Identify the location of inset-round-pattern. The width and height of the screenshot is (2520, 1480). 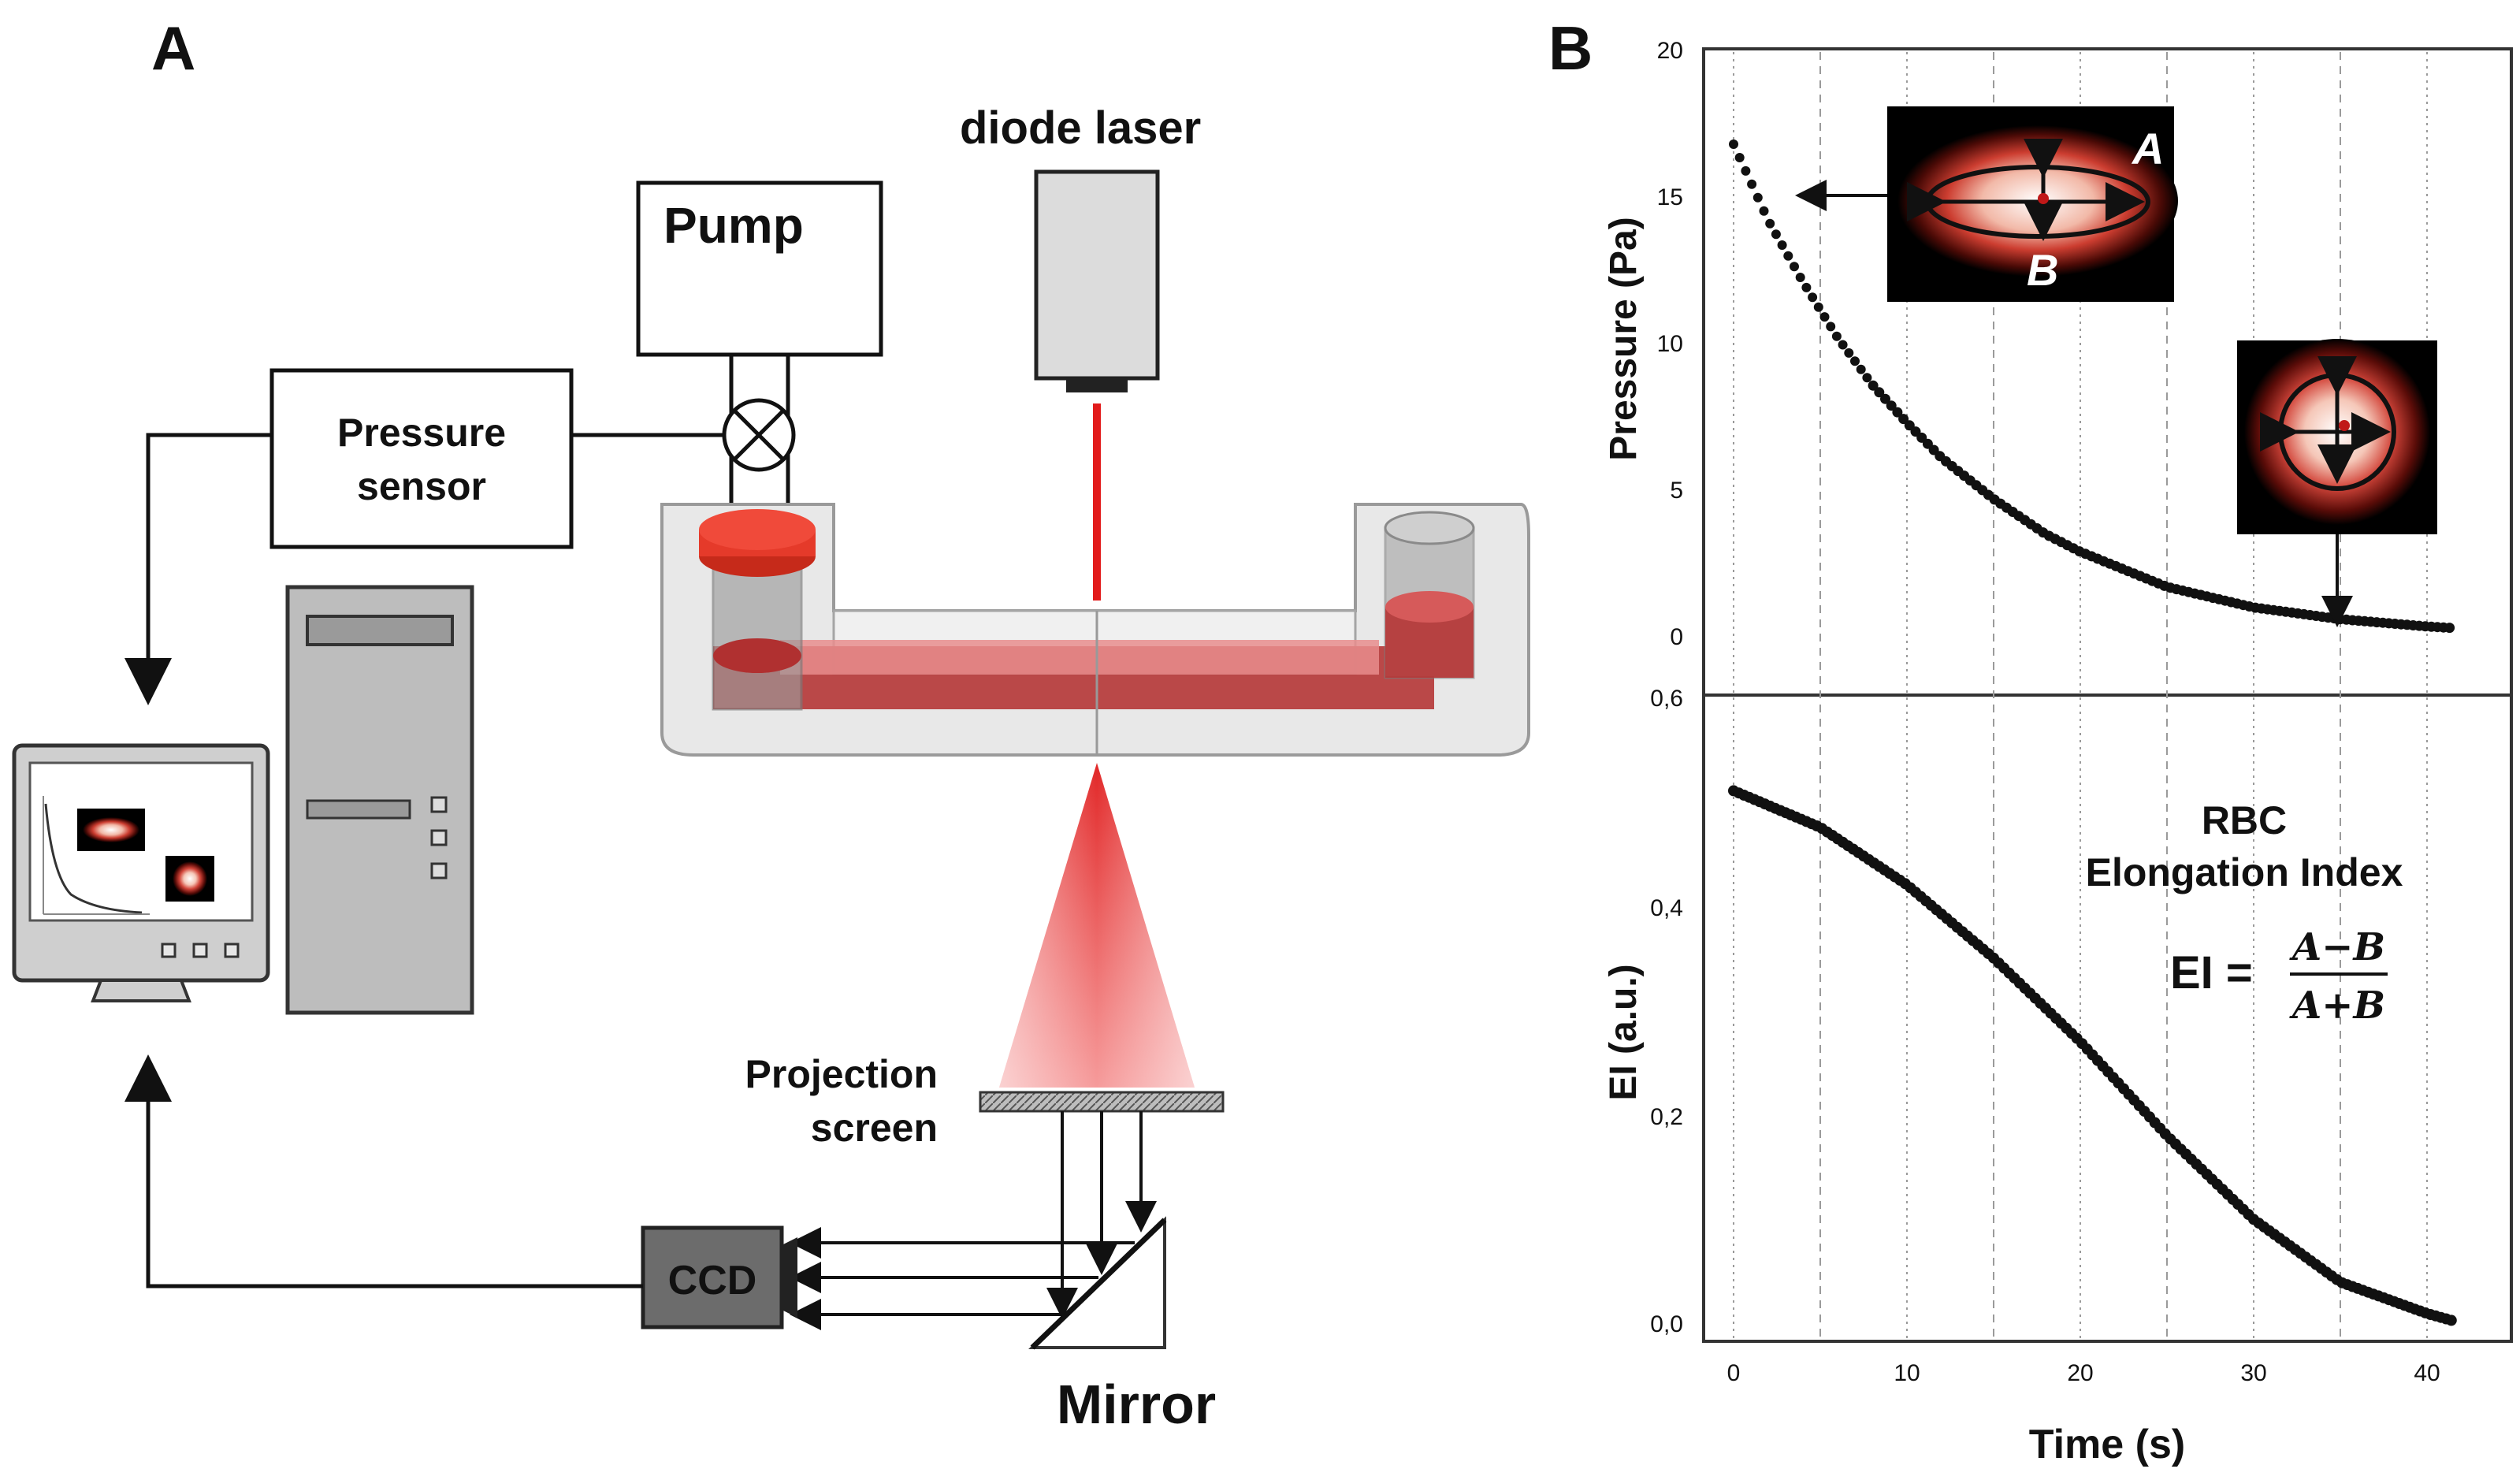
(2337, 436).